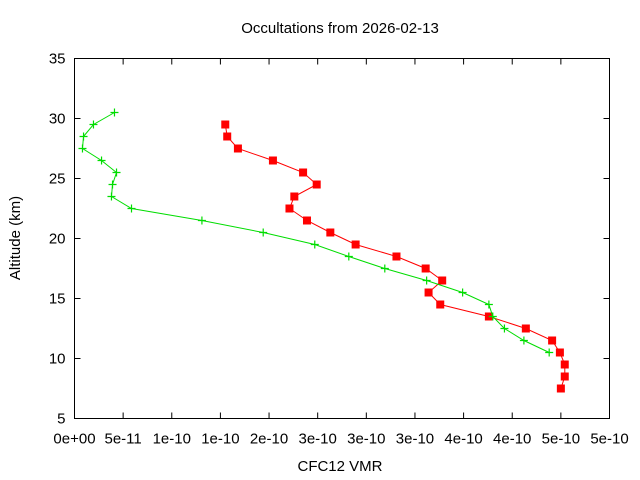 The image size is (640, 480). I want to click on x-tick-label: 2e-10, so click(269, 439).